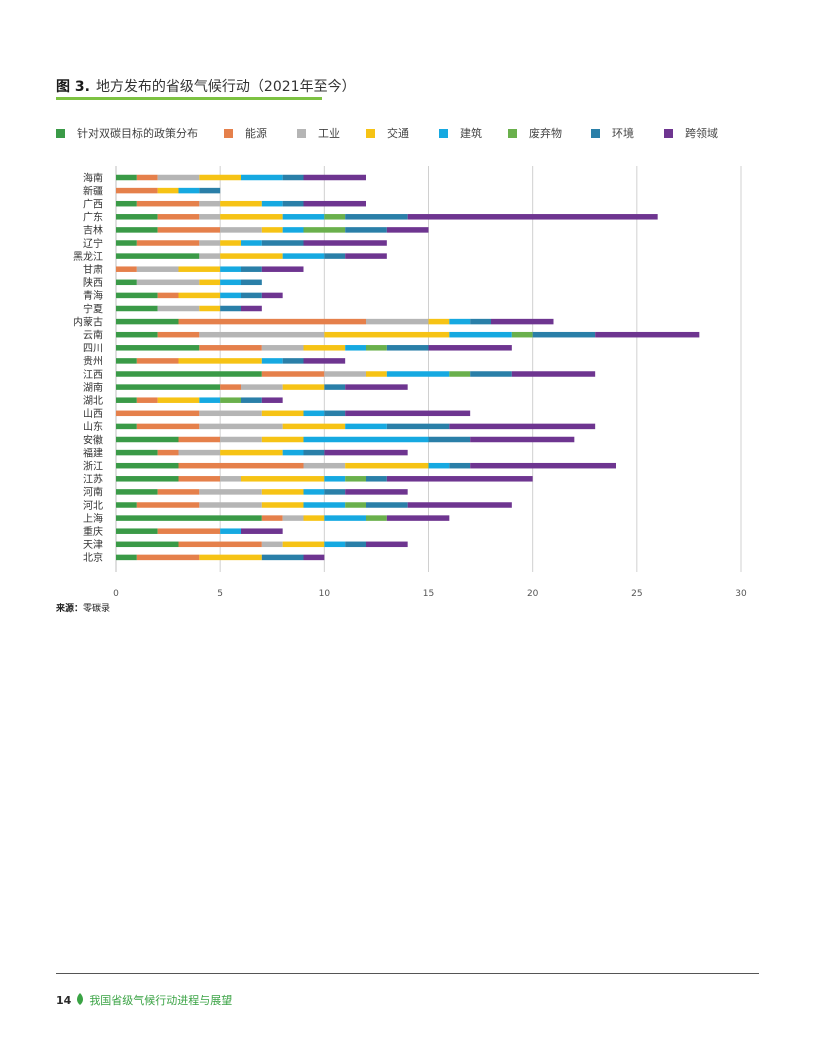  I want to click on source-text: 零碳录, so click(97, 609).